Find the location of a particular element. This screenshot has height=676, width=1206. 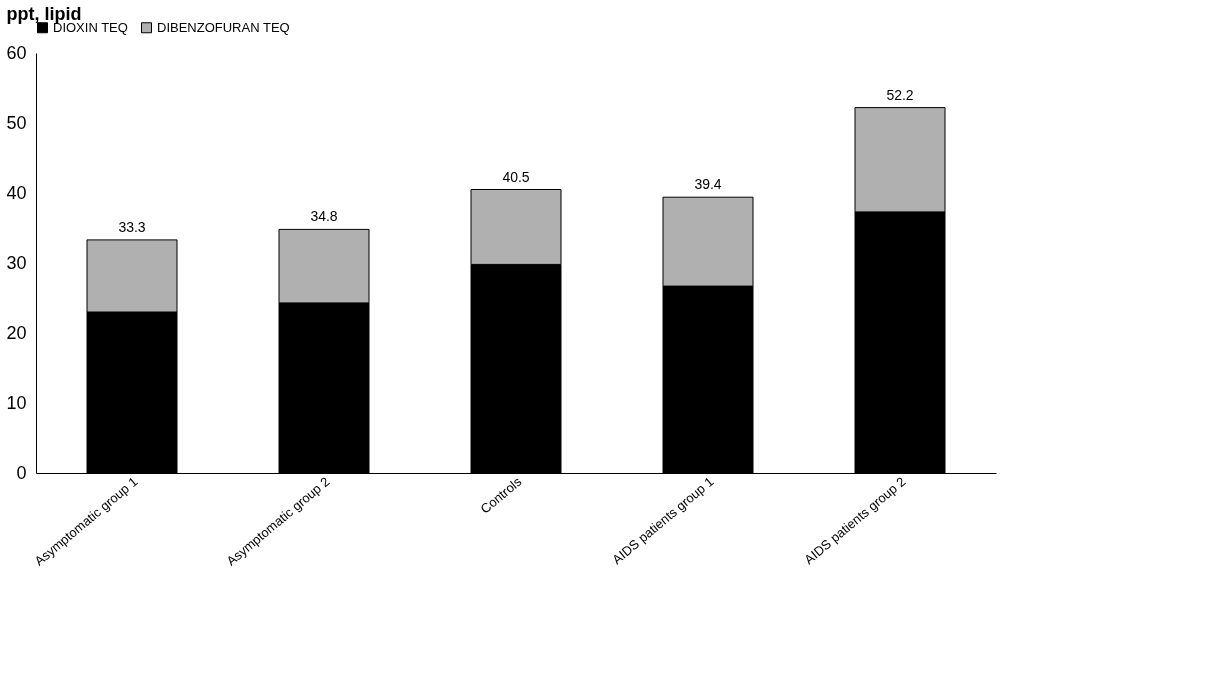

y-tick-label: 20 is located at coordinates (16, 332).